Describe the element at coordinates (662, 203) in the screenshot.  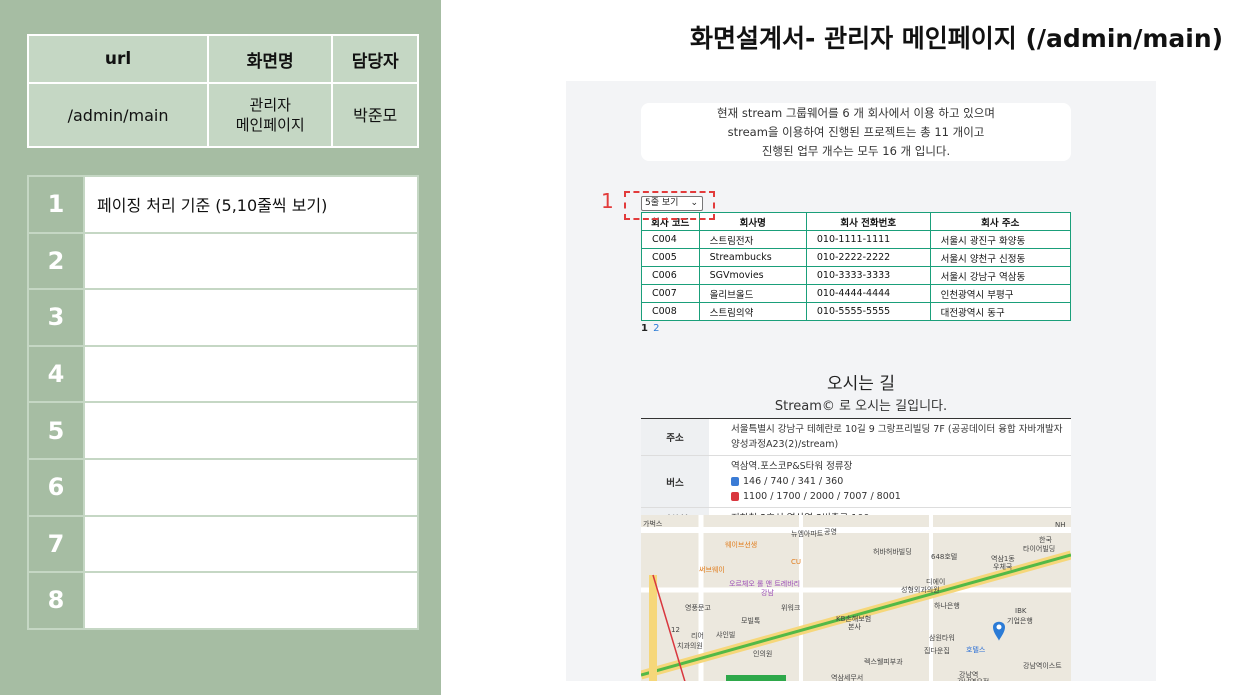
I see `select-value: 5줄 보기` at that location.